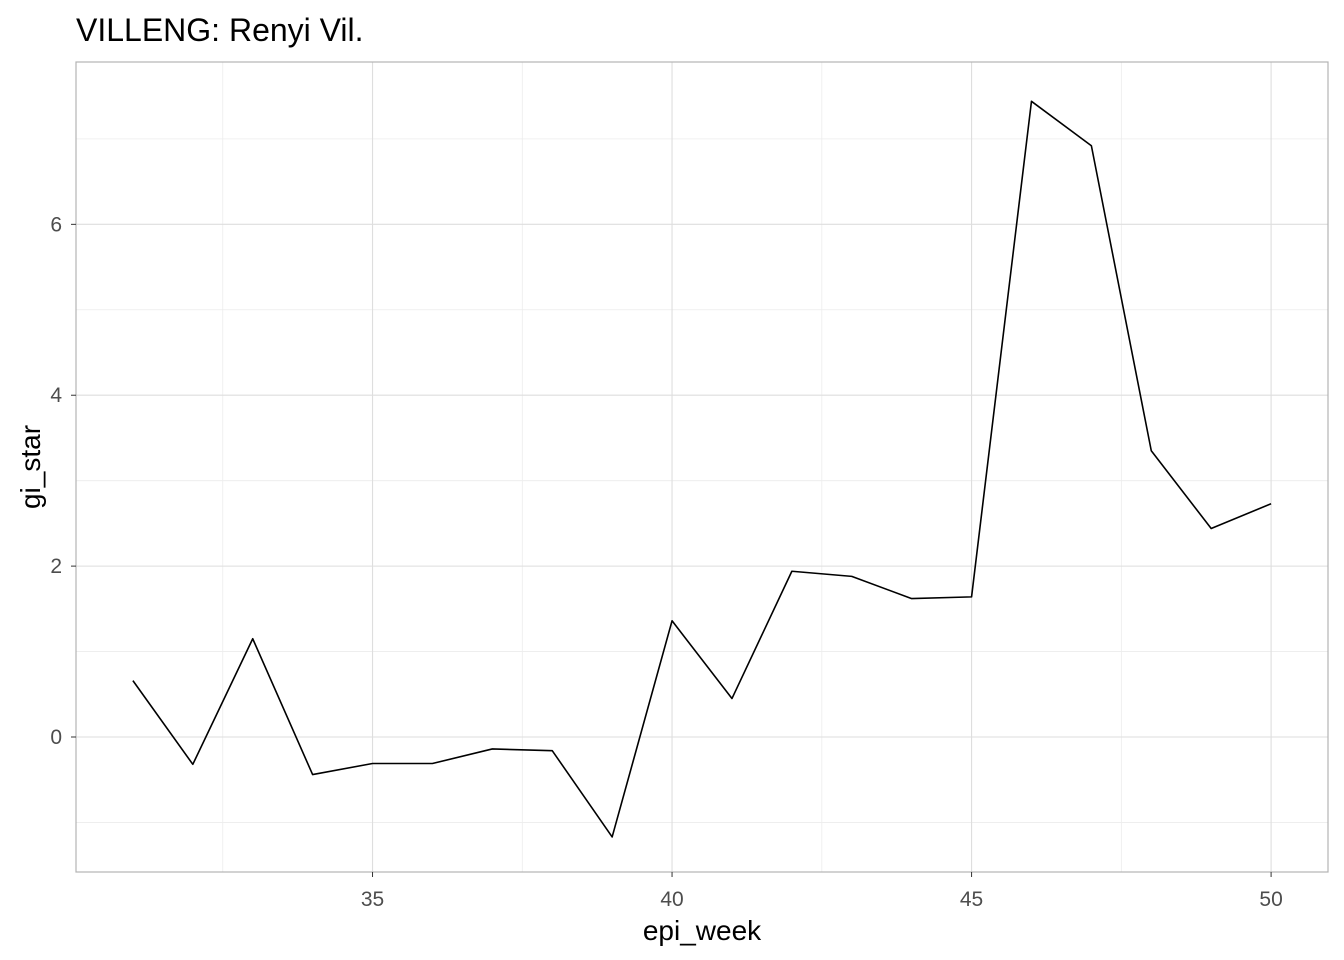 Image resolution: width=1344 pixels, height=960 pixels. Describe the element at coordinates (702, 930) in the screenshot. I see `x-axis-title: epi_week` at that location.